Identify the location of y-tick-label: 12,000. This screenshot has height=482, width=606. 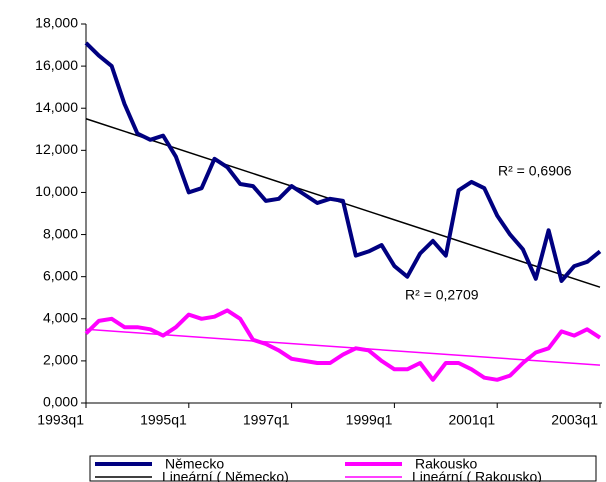
(56, 149).